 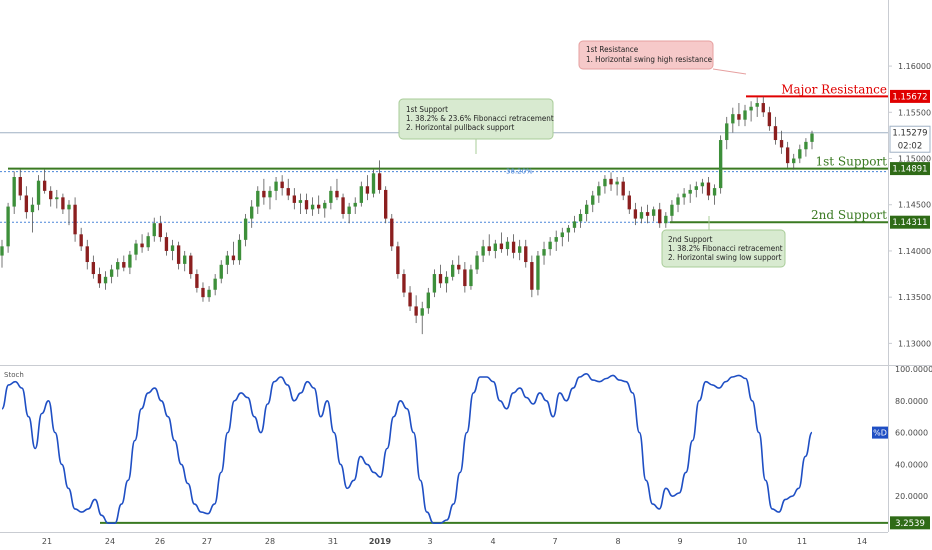 I want to click on stoch-title: Stoch, so click(x=14, y=375).